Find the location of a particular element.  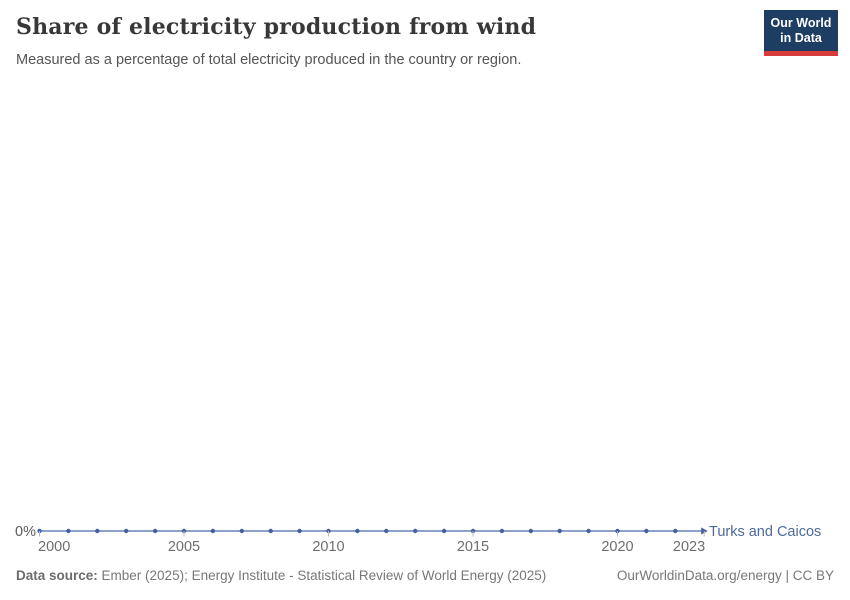

owid-logo: Our World in Data is located at coordinates (801, 33).